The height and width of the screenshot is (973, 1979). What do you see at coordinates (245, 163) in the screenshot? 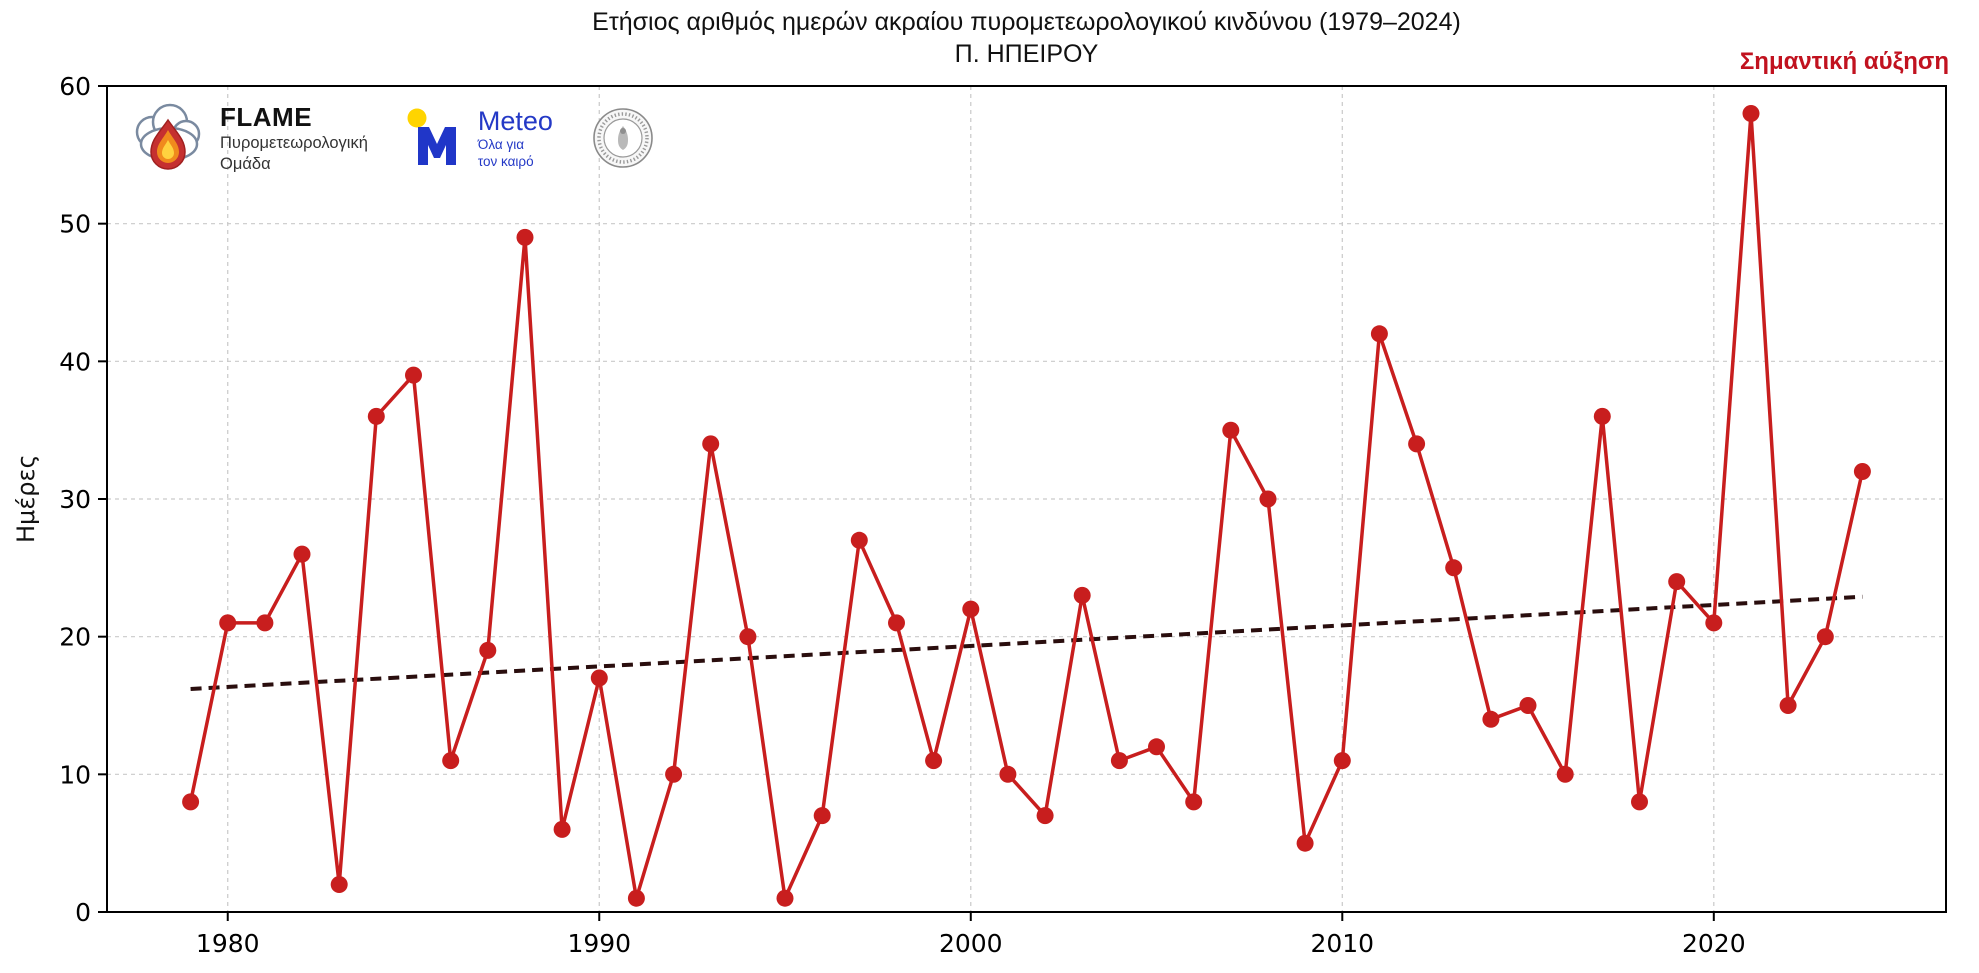
I see `flame-logo-sub2: Ομάδα` at bounding box center [245, 163].